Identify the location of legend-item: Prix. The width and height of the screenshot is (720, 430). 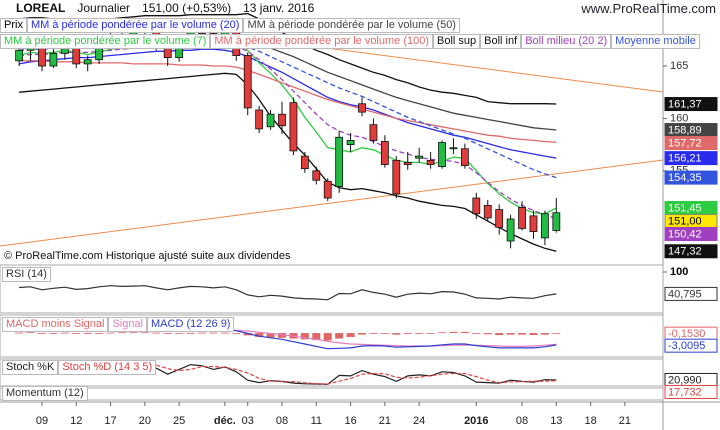
(13, 25).